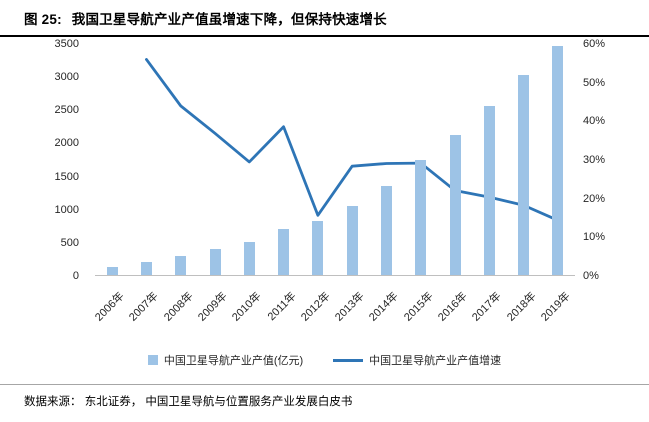  Describe the element at coordinates (66, 209) in the screenshot. I see `axis-tick-label: 1000` at that location.